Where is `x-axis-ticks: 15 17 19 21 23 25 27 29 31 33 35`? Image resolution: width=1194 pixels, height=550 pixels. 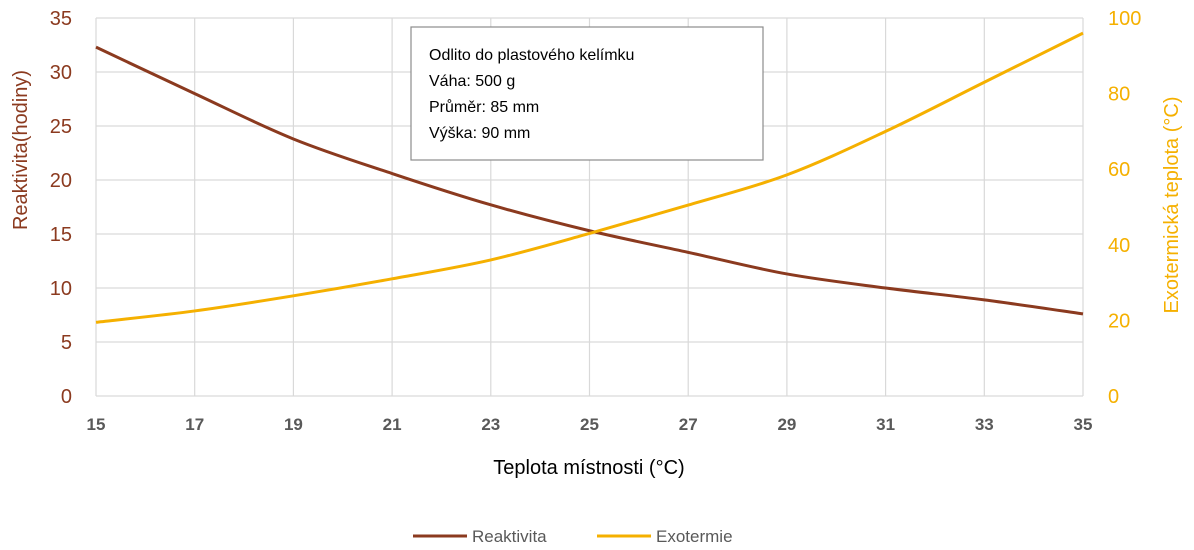
x-axis-ticks: 15 17 19 21 23 25 27 29 31 33 35 is located at coordinates (590, 424).